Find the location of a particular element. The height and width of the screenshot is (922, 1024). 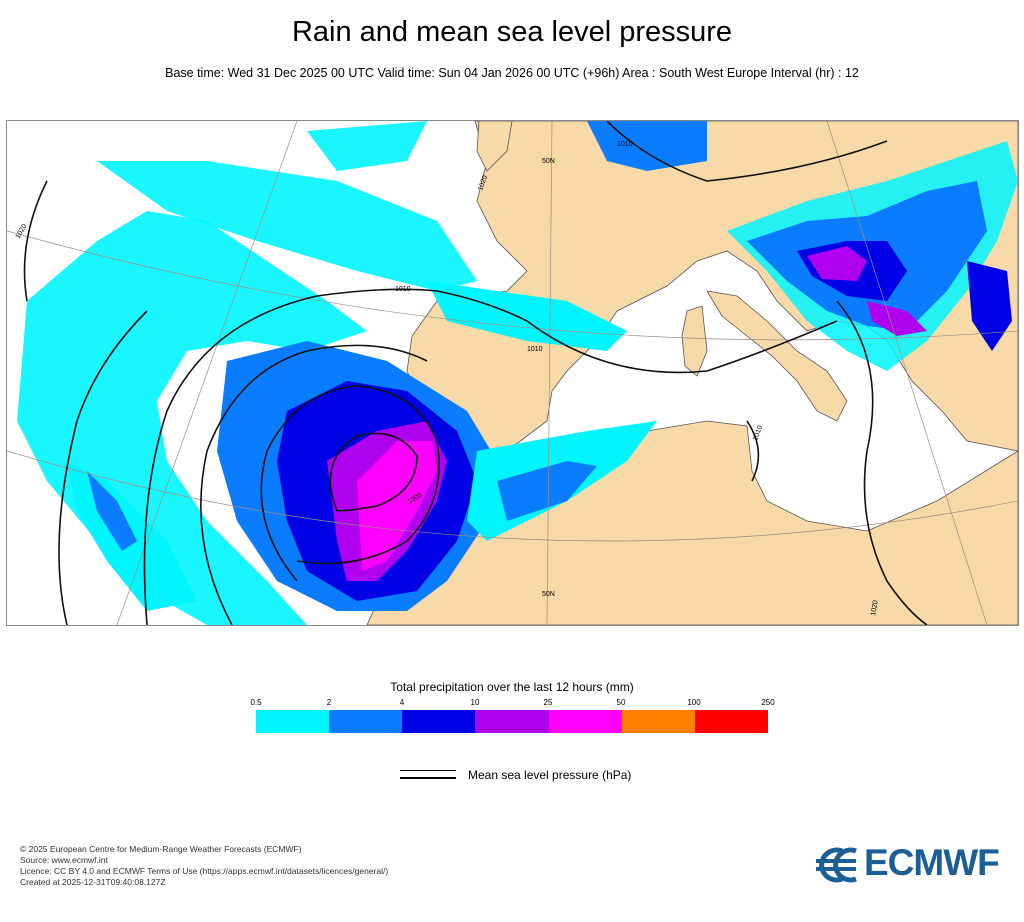

legend-tick: 50 is located at coordinates (621, 702).